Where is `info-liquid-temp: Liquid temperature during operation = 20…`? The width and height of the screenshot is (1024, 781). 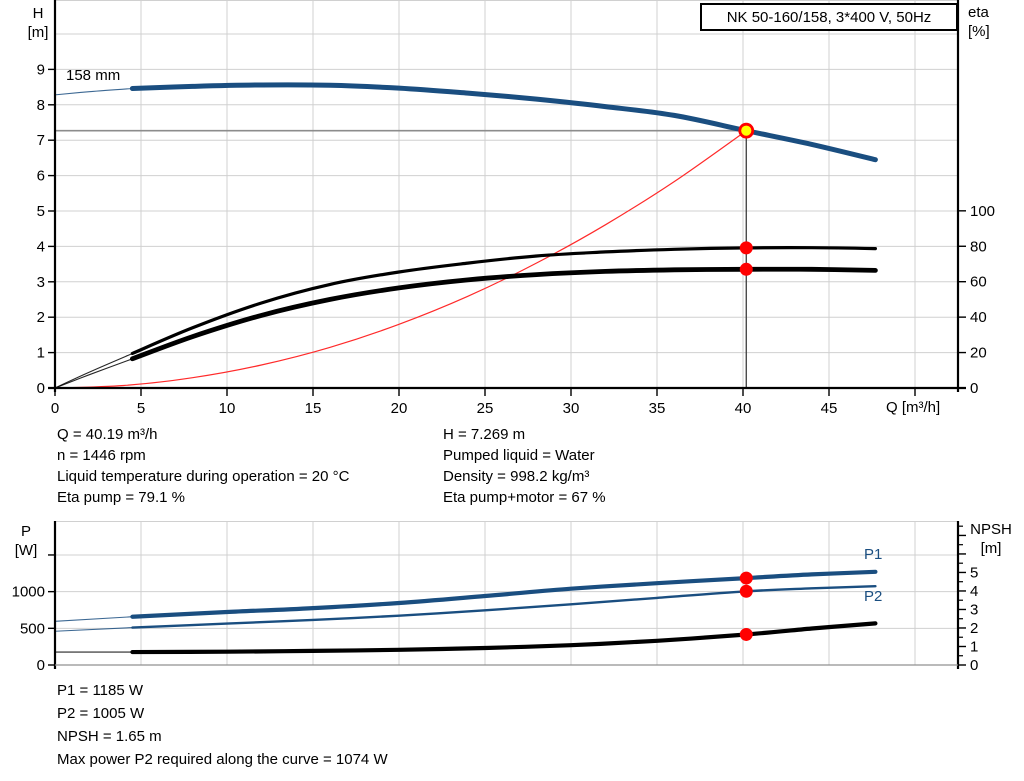
info-liquid-temp: Liquid temperature during operation = 20… is located at coordinates (203, 476).